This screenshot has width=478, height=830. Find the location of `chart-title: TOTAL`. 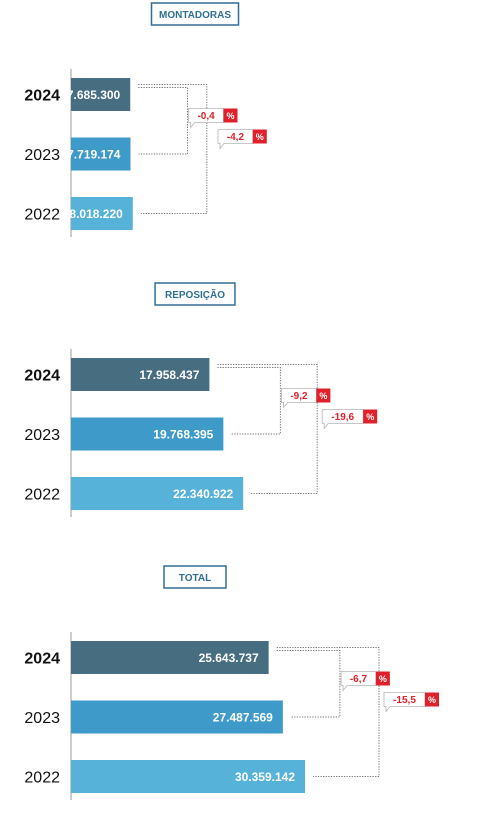

chart-title: TOTAL is located at coordinates (195, 578).